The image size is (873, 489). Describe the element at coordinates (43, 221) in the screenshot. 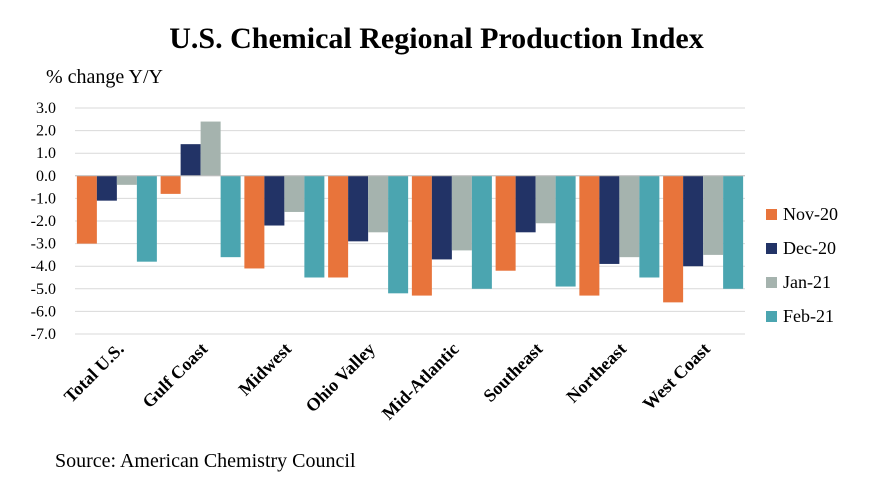

I see `y-tick-label: -2.0` at that location.